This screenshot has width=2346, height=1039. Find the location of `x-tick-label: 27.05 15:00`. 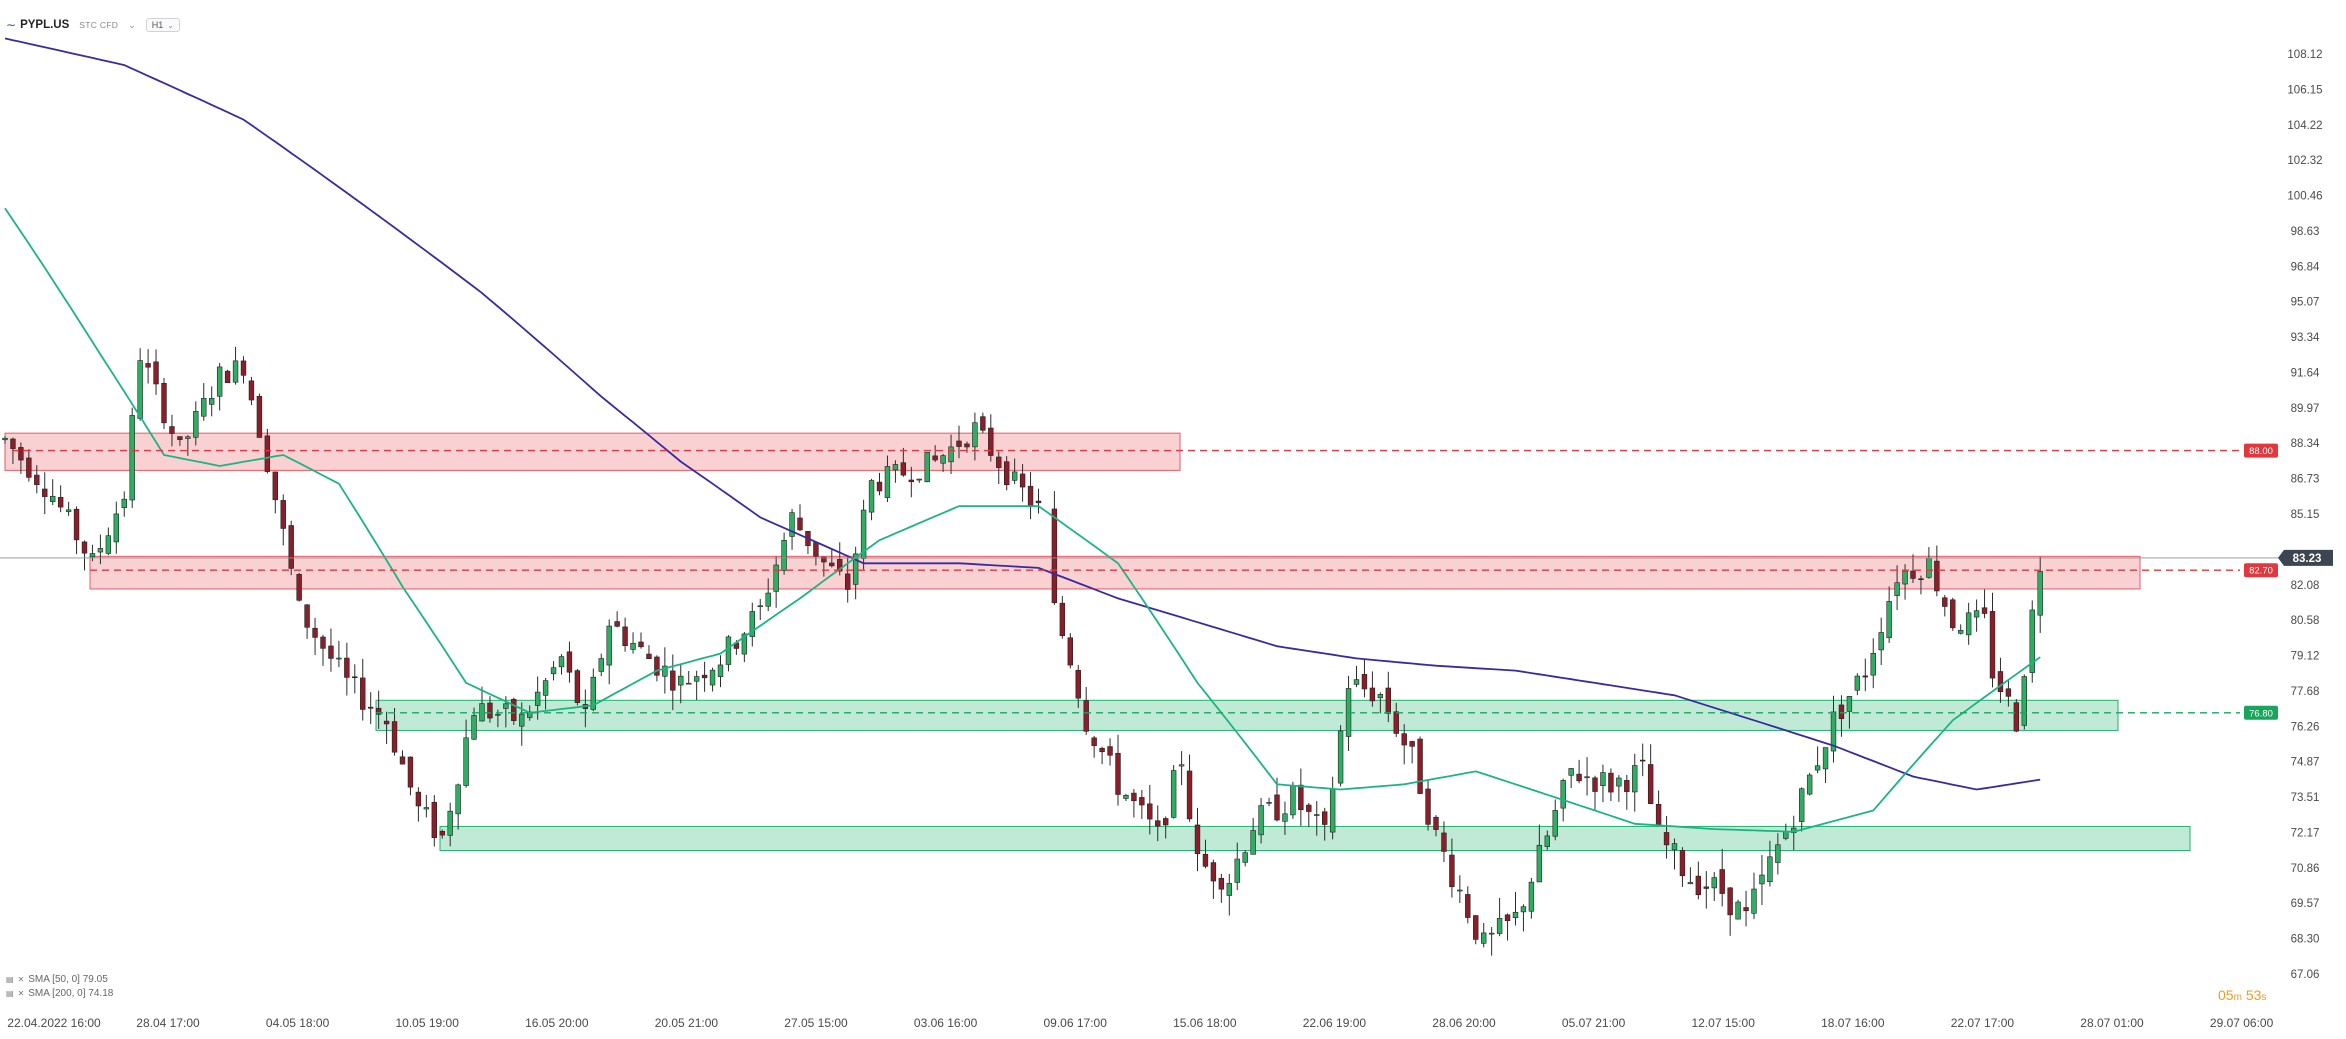

x-tick-label: 27.05 15:00 is located at coordinates (816, 1023).